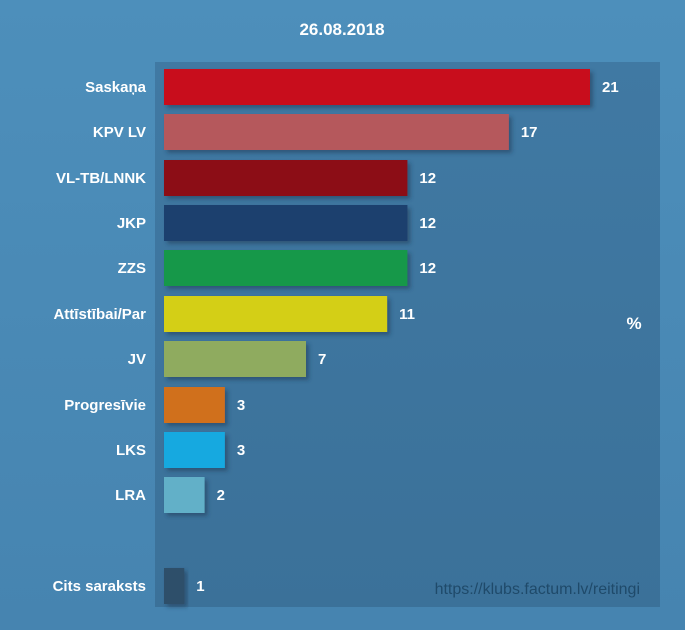 The height and width of the screenshot is (630, 685). What do you see at coordinates (131, 450) in the screenshot?
I see `category-label: LKS` at bounding box center [131, 450].